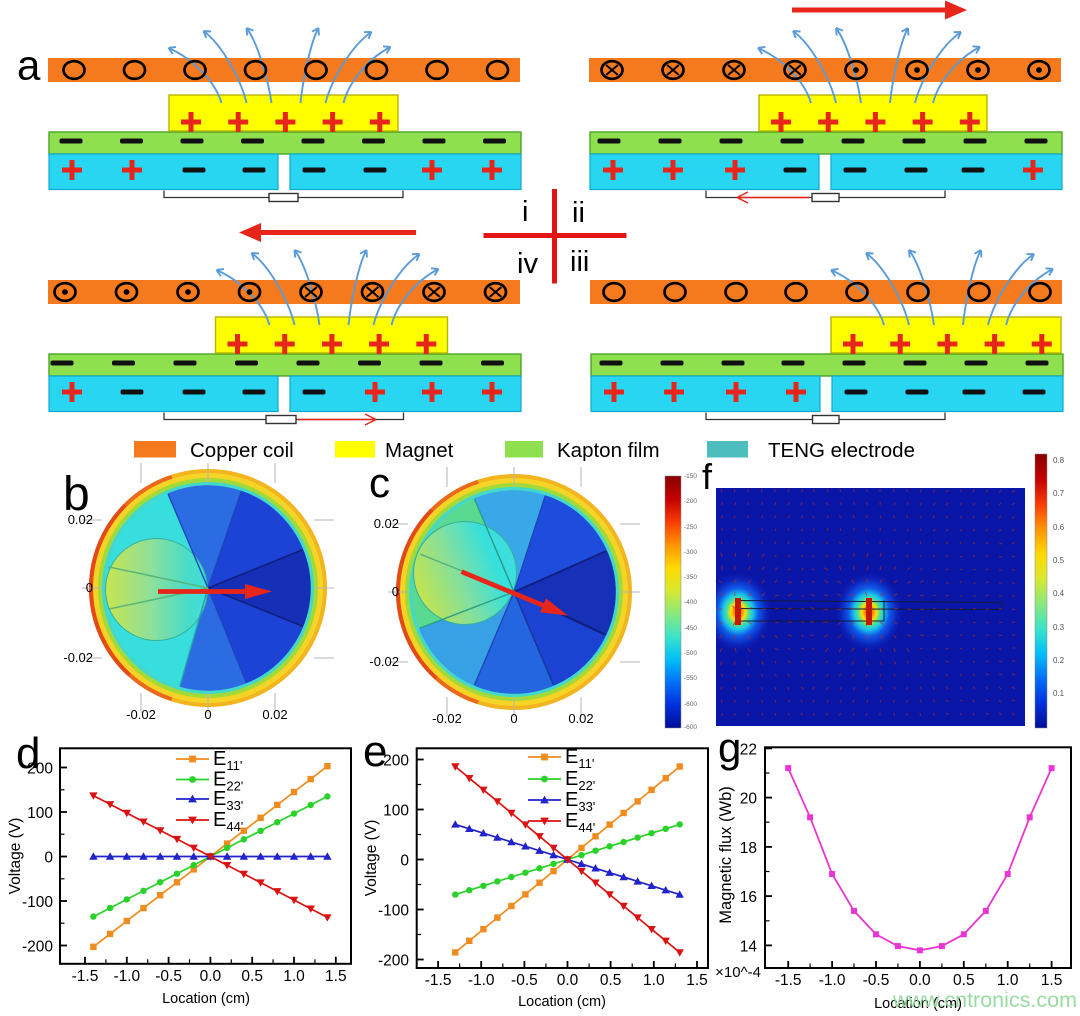 This screenshot has height=1016, width=1080. I want to click on svg-text: 0.7, so click(1059, 493).